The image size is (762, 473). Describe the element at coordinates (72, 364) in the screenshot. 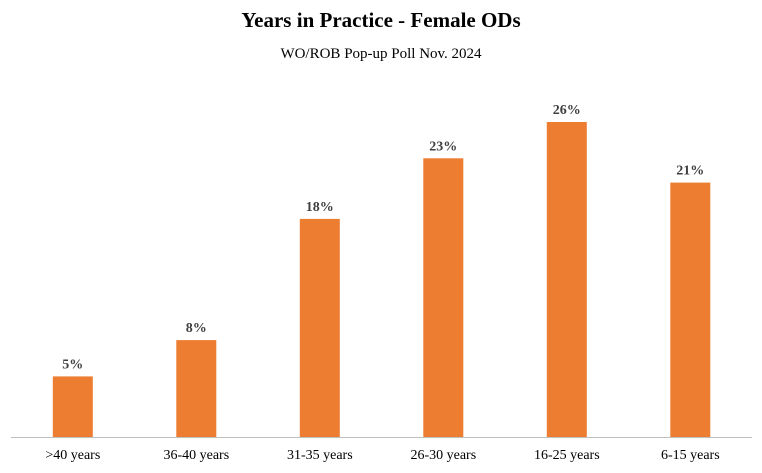

I see `data-label-0: 5%` at that location.